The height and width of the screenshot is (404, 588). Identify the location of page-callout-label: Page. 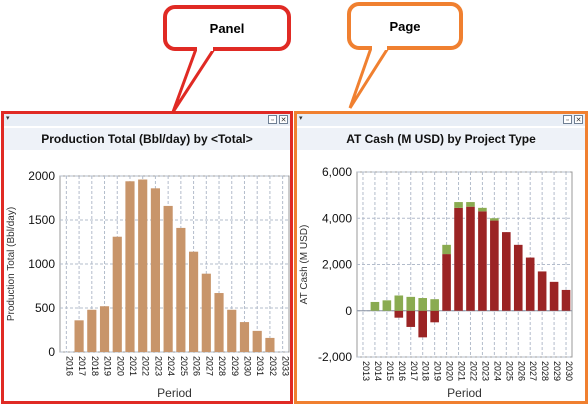
(405, 26).